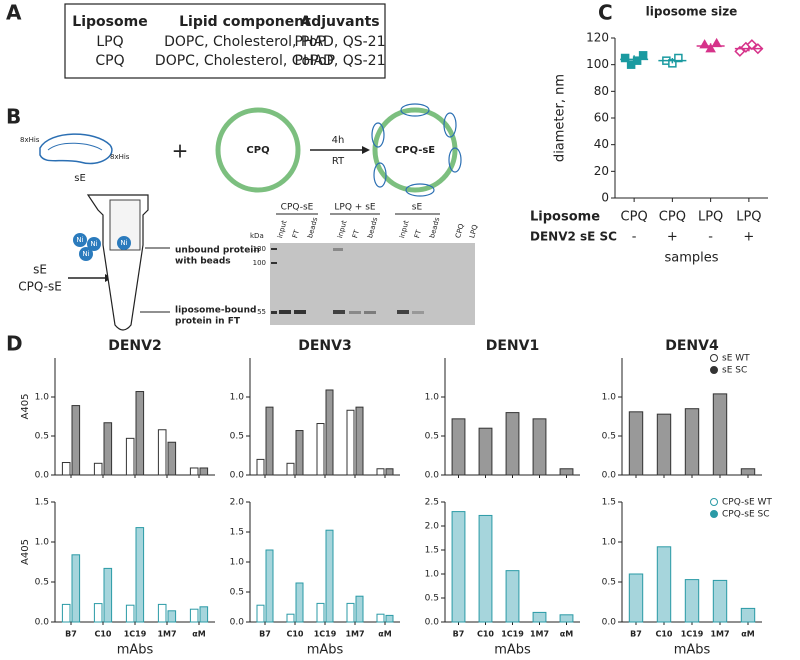  What do you see at coordinates (80, 178) in the screenshot?
I see `protein-label: sE` at bounding box center [80, 178].